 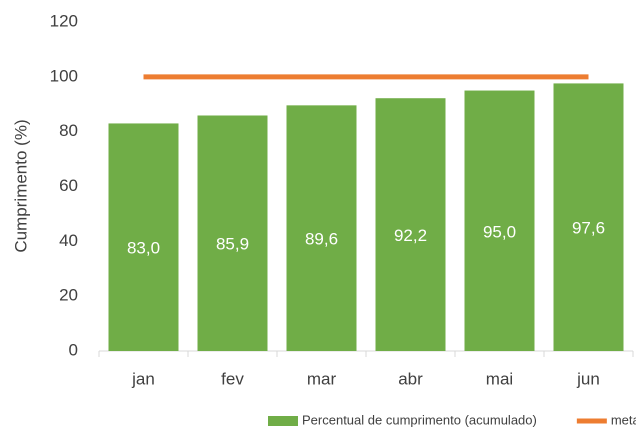 What do you see at coordinates (68, 185) in the screenshot?
I see `y-tick-label: 60` at bounding box center [68, 185].